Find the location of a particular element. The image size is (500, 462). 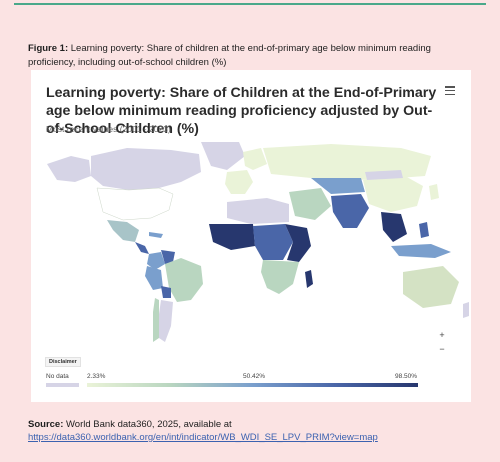

country-venezuela is located at coordinates (168, 257).